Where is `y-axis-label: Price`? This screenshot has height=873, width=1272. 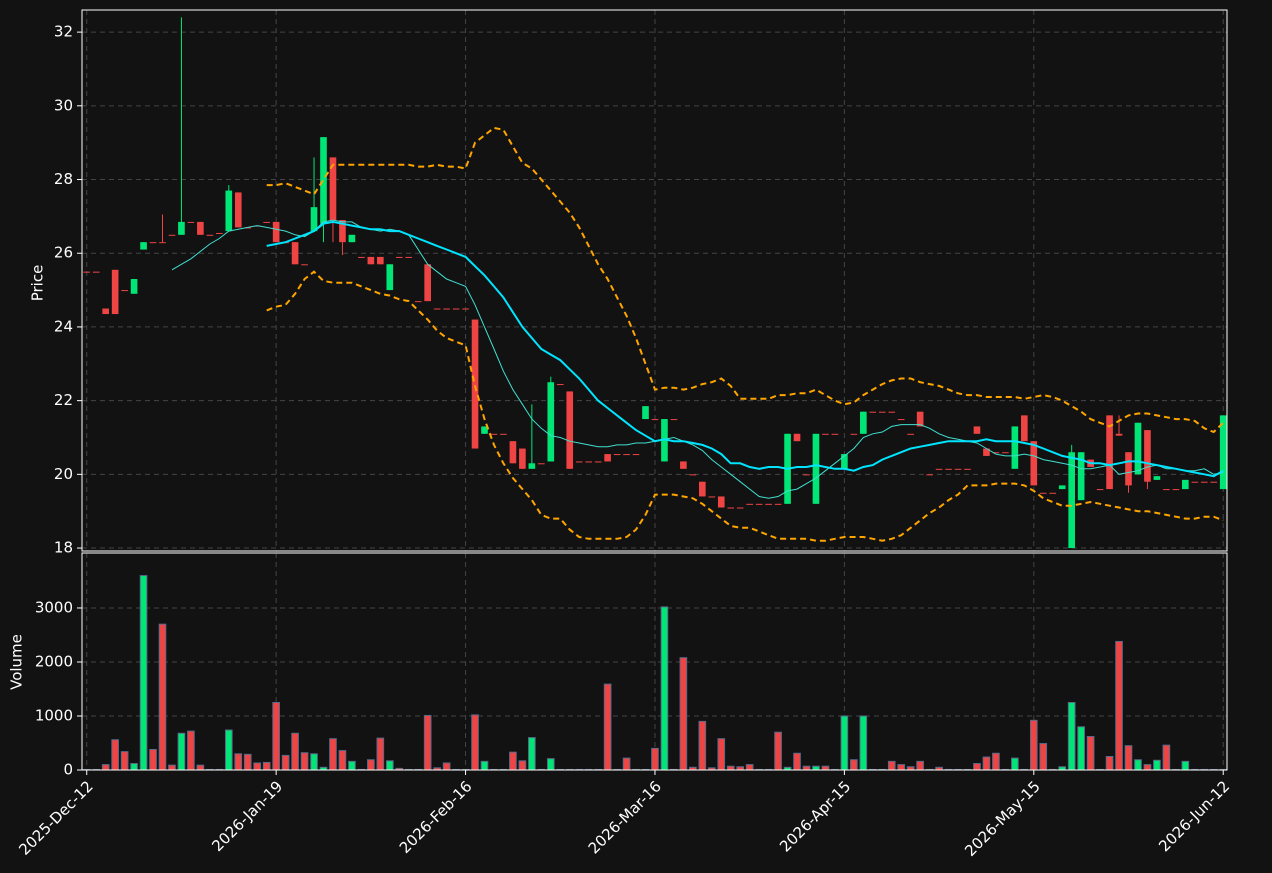 y-axis-label: Price is located at coordinates (38, 283).